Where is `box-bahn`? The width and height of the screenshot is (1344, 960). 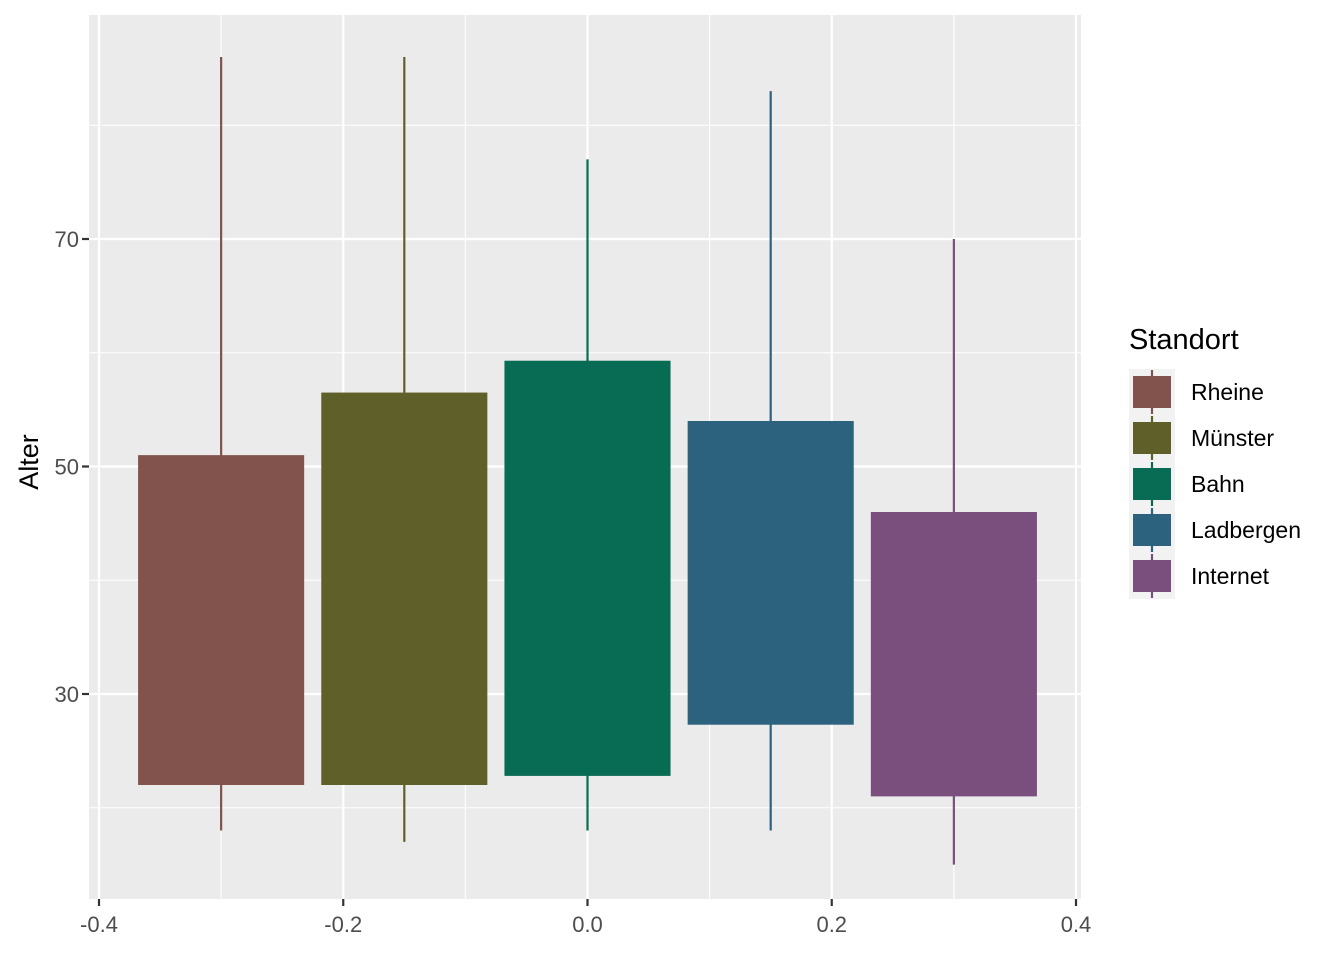
box-bahn is located at coordinates (587, 495).